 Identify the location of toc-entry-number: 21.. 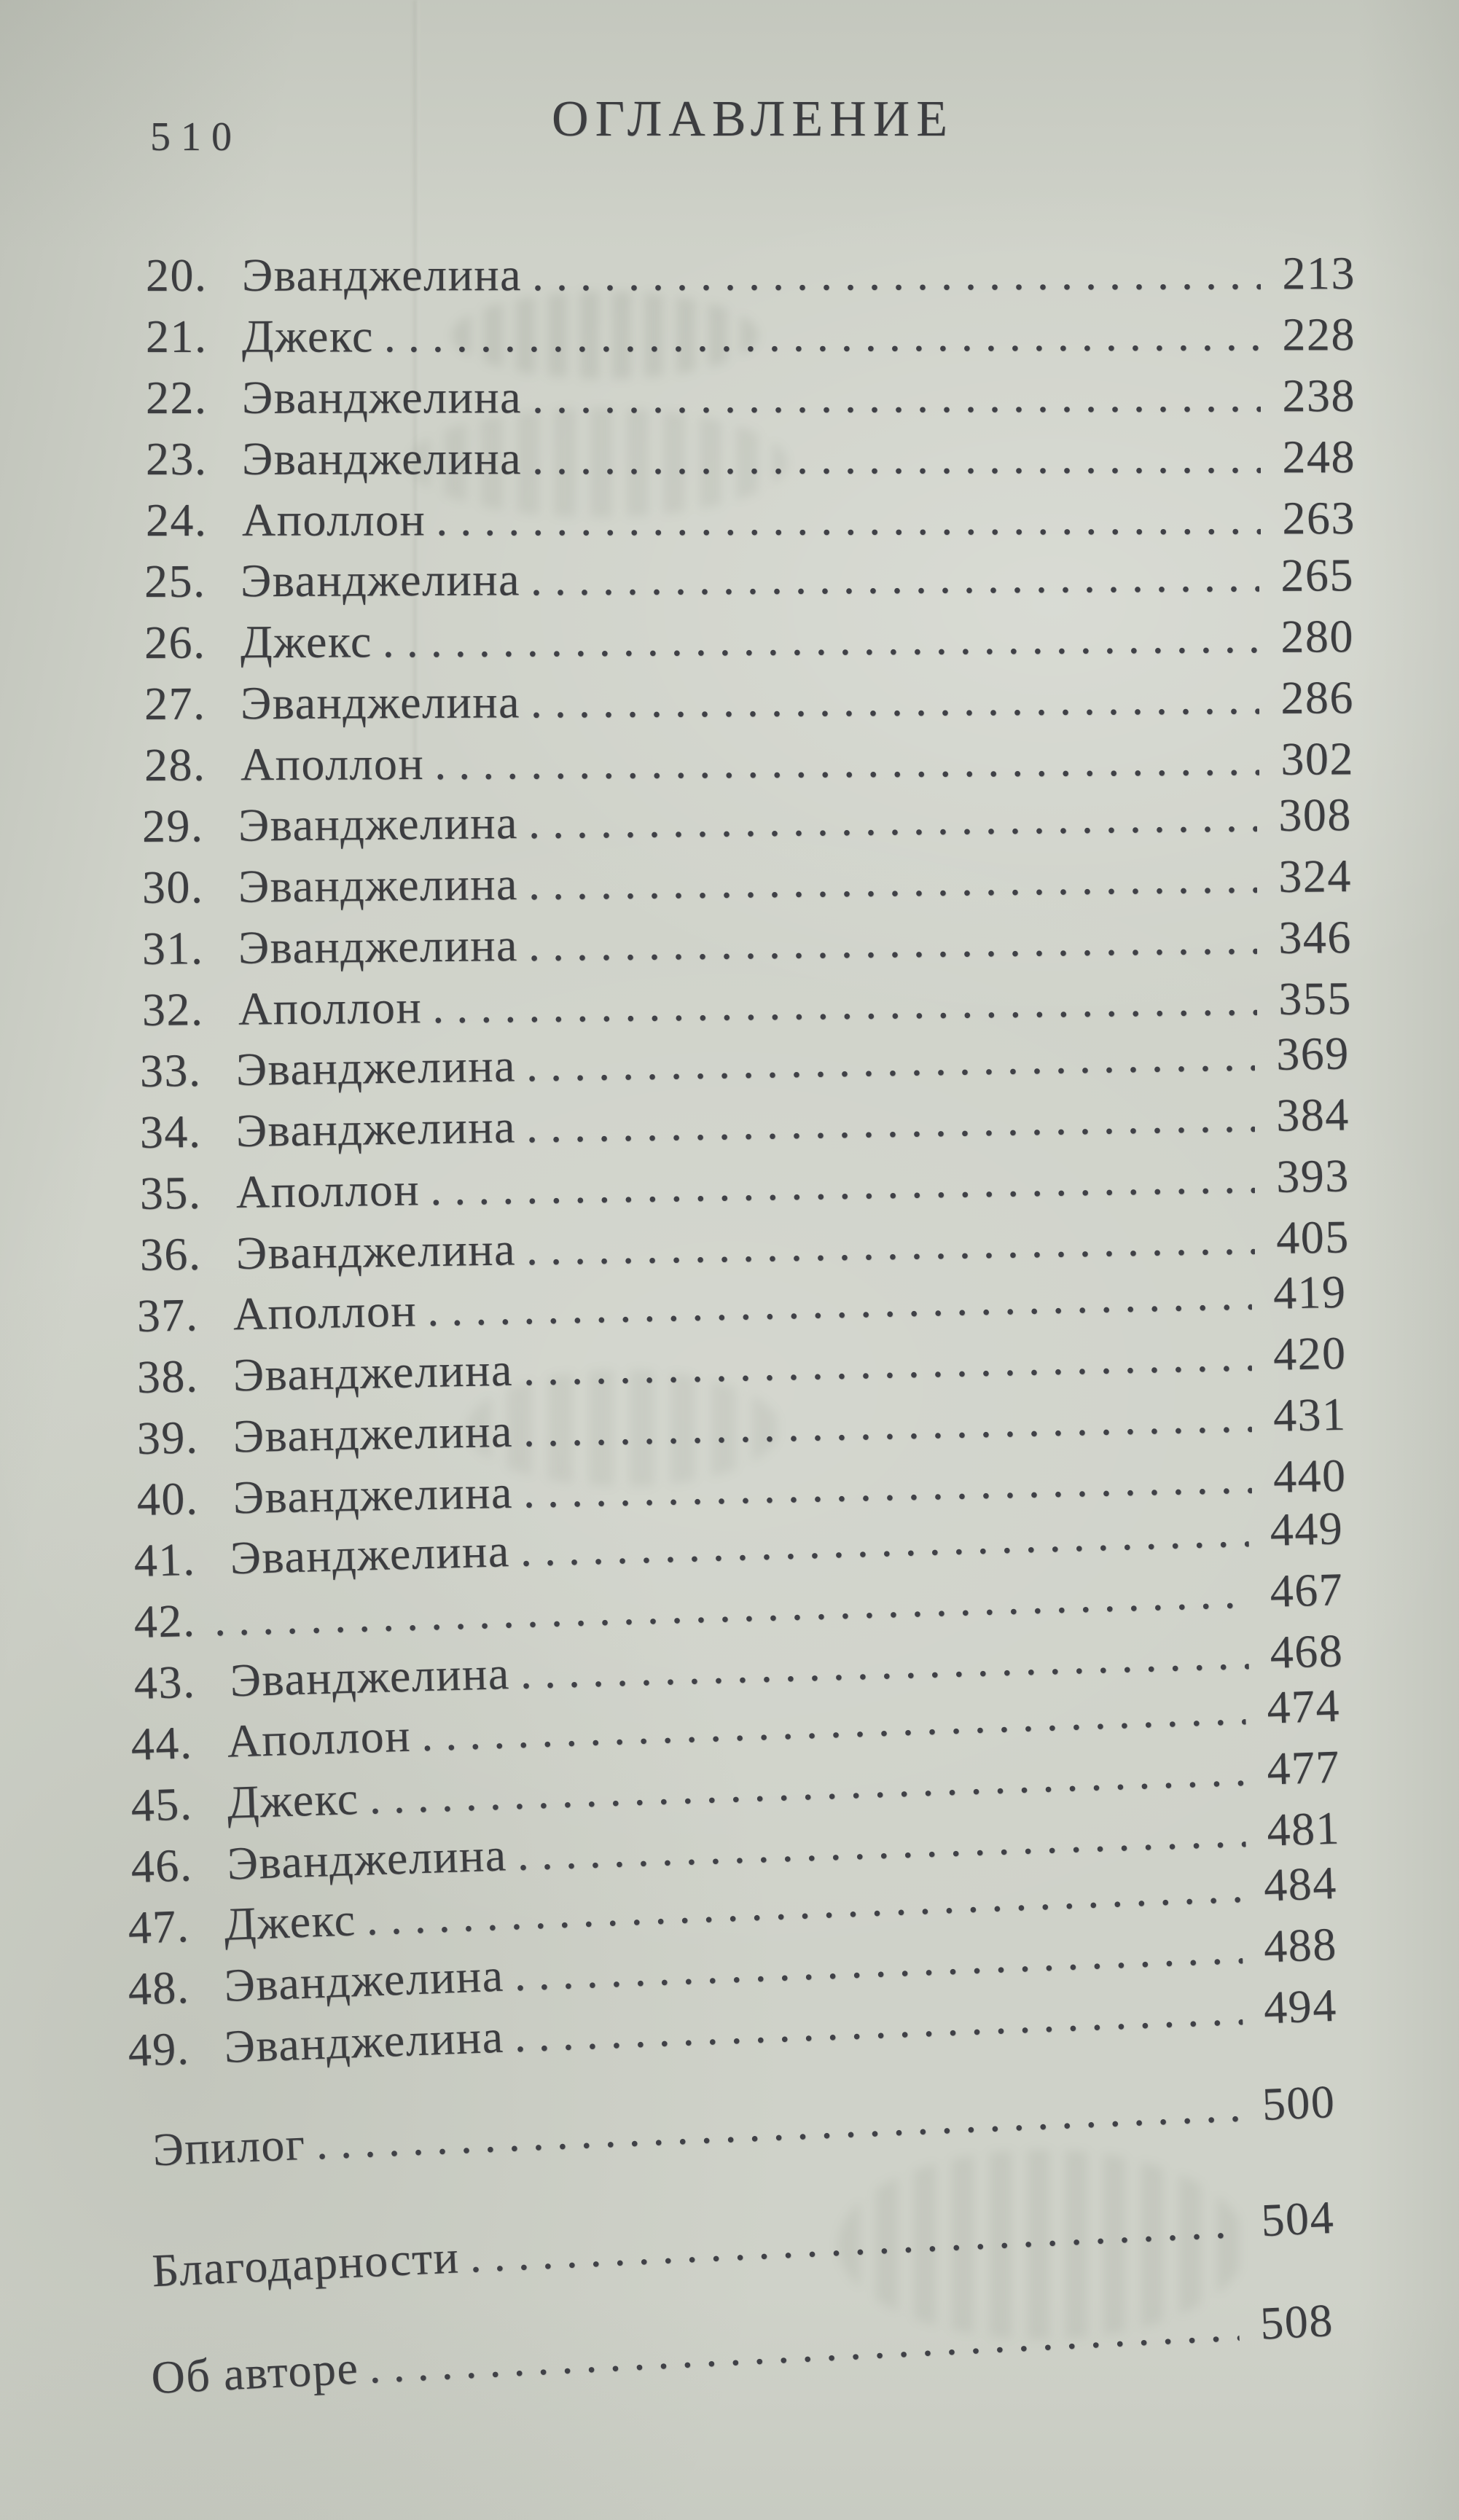
(177, 336).